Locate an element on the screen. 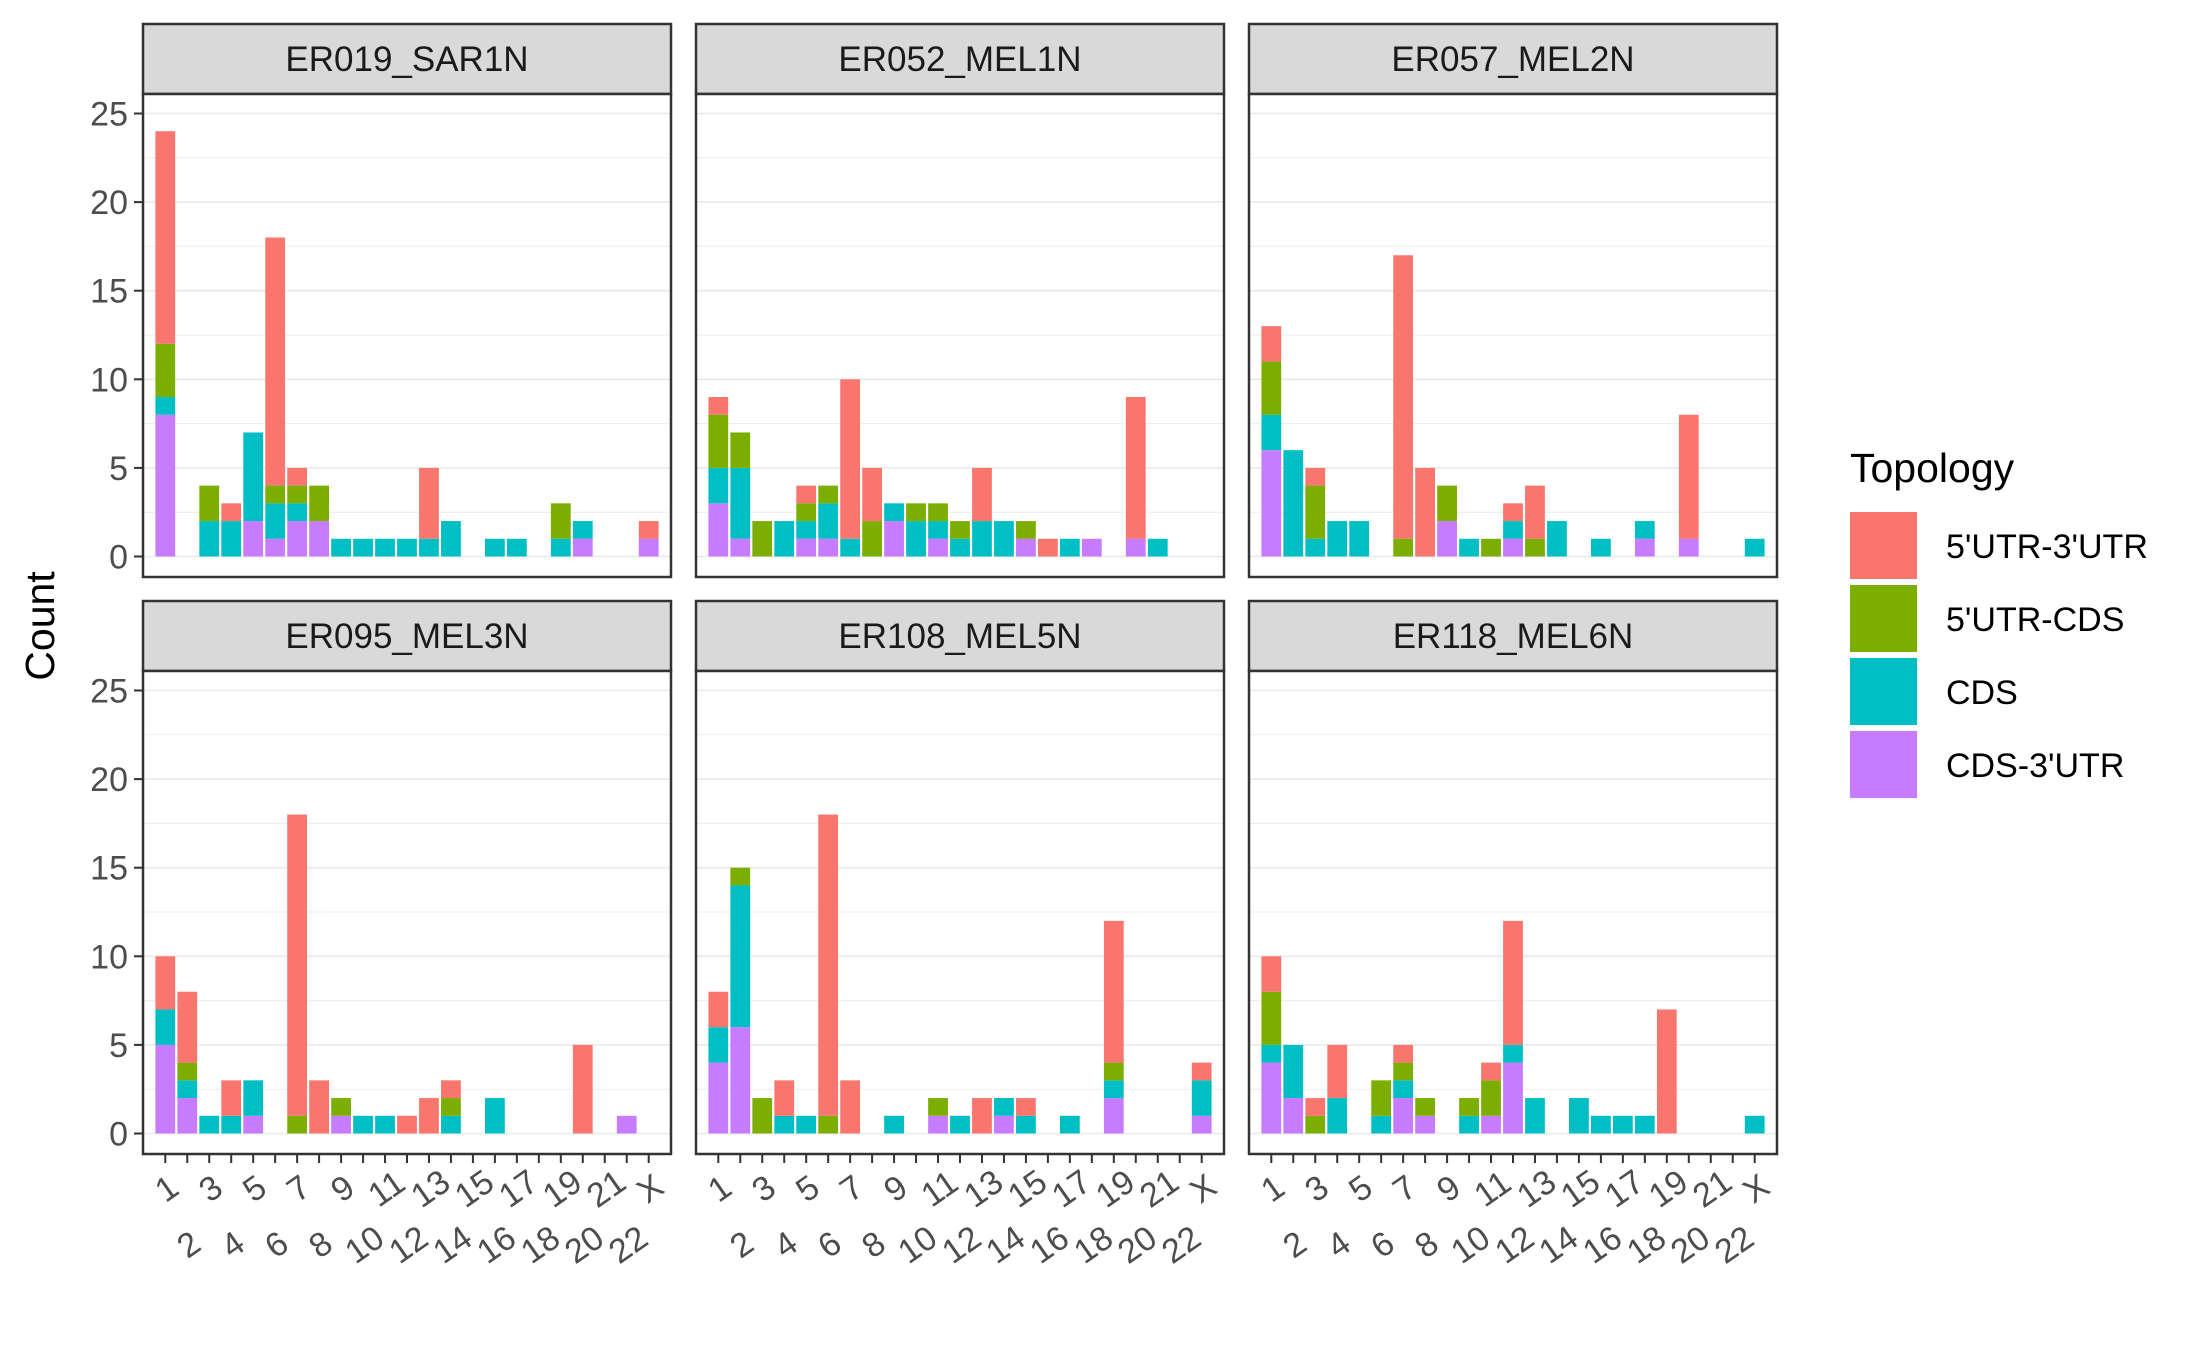 The width and height of the screenshot is (2187, 1350). panel-title: ER108_MEL5N is located at coordinates (959, 636).